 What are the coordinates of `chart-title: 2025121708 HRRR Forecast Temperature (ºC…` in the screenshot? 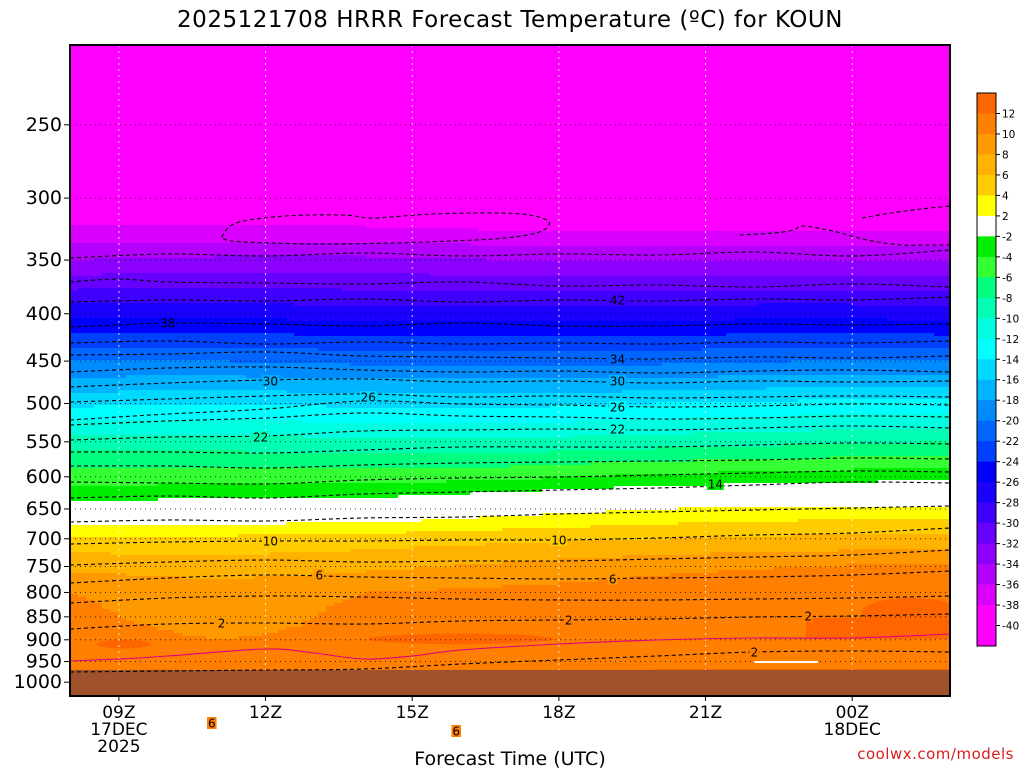 It's located at (510, 20).